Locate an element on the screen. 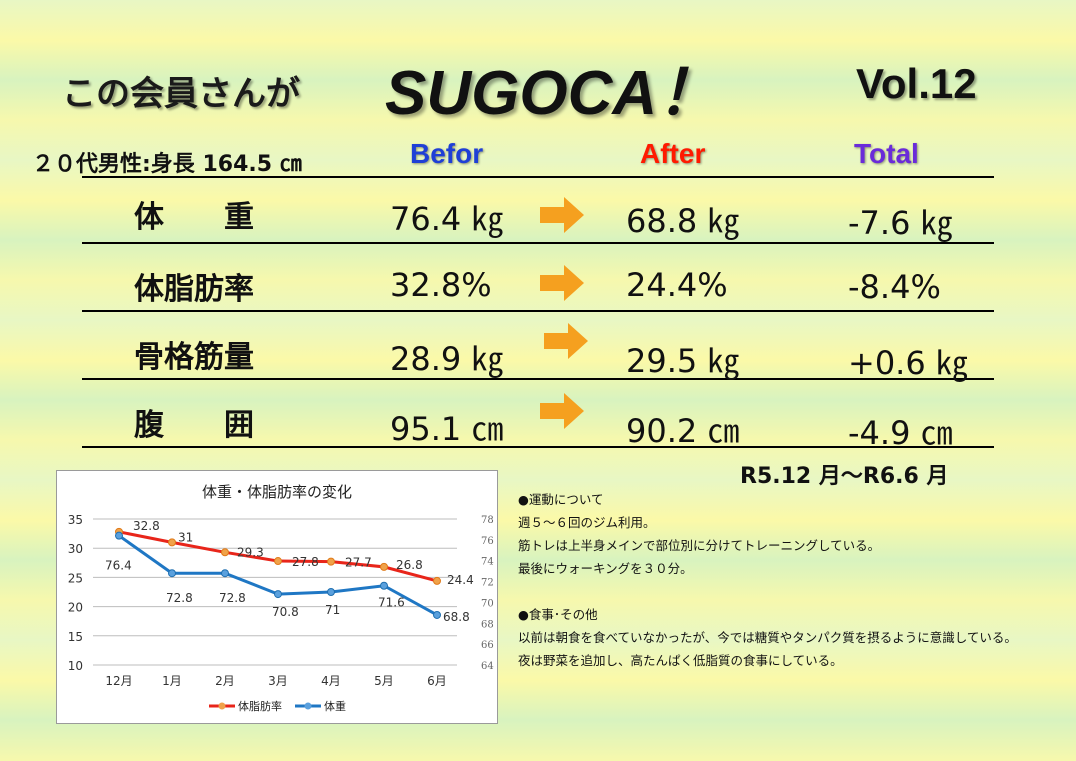 The height and width of the screenshot is (761, 1076). row-after-weight: 68.8 ㎏ is located at coordinates (683, 221).